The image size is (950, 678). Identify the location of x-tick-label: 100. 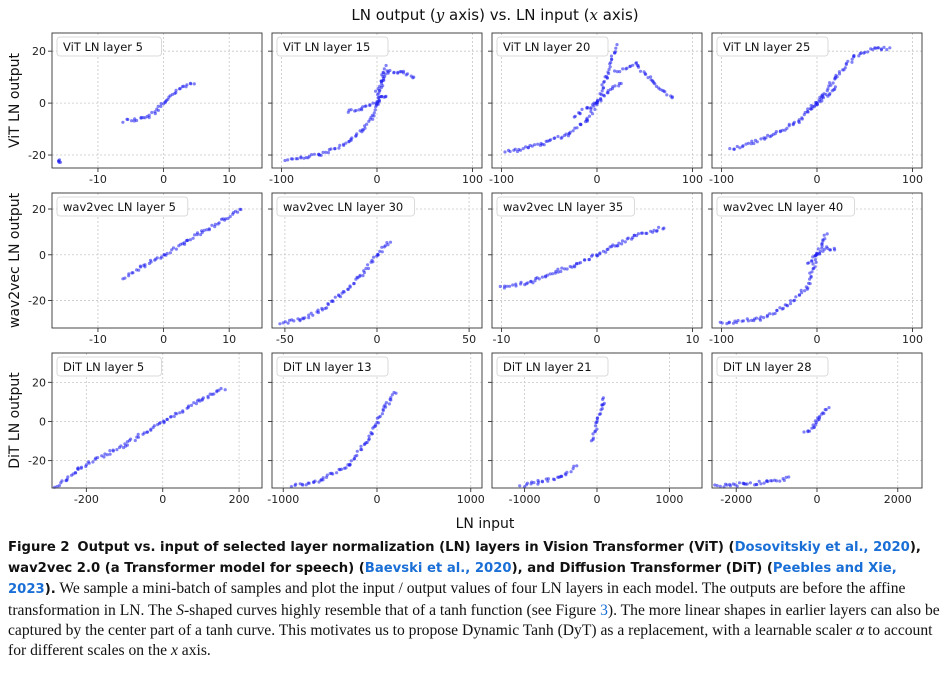
(912, 339).